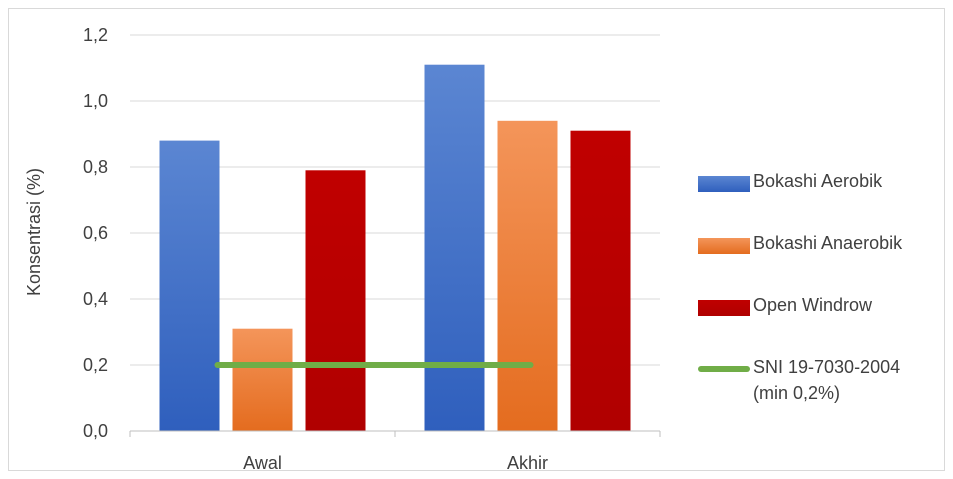 The image size is (953, 479). What do you see at coordinates (818, 181) in the screenshot?
I see `legend-label: Bokashi Aerobik` at bounding box center [818, 181].